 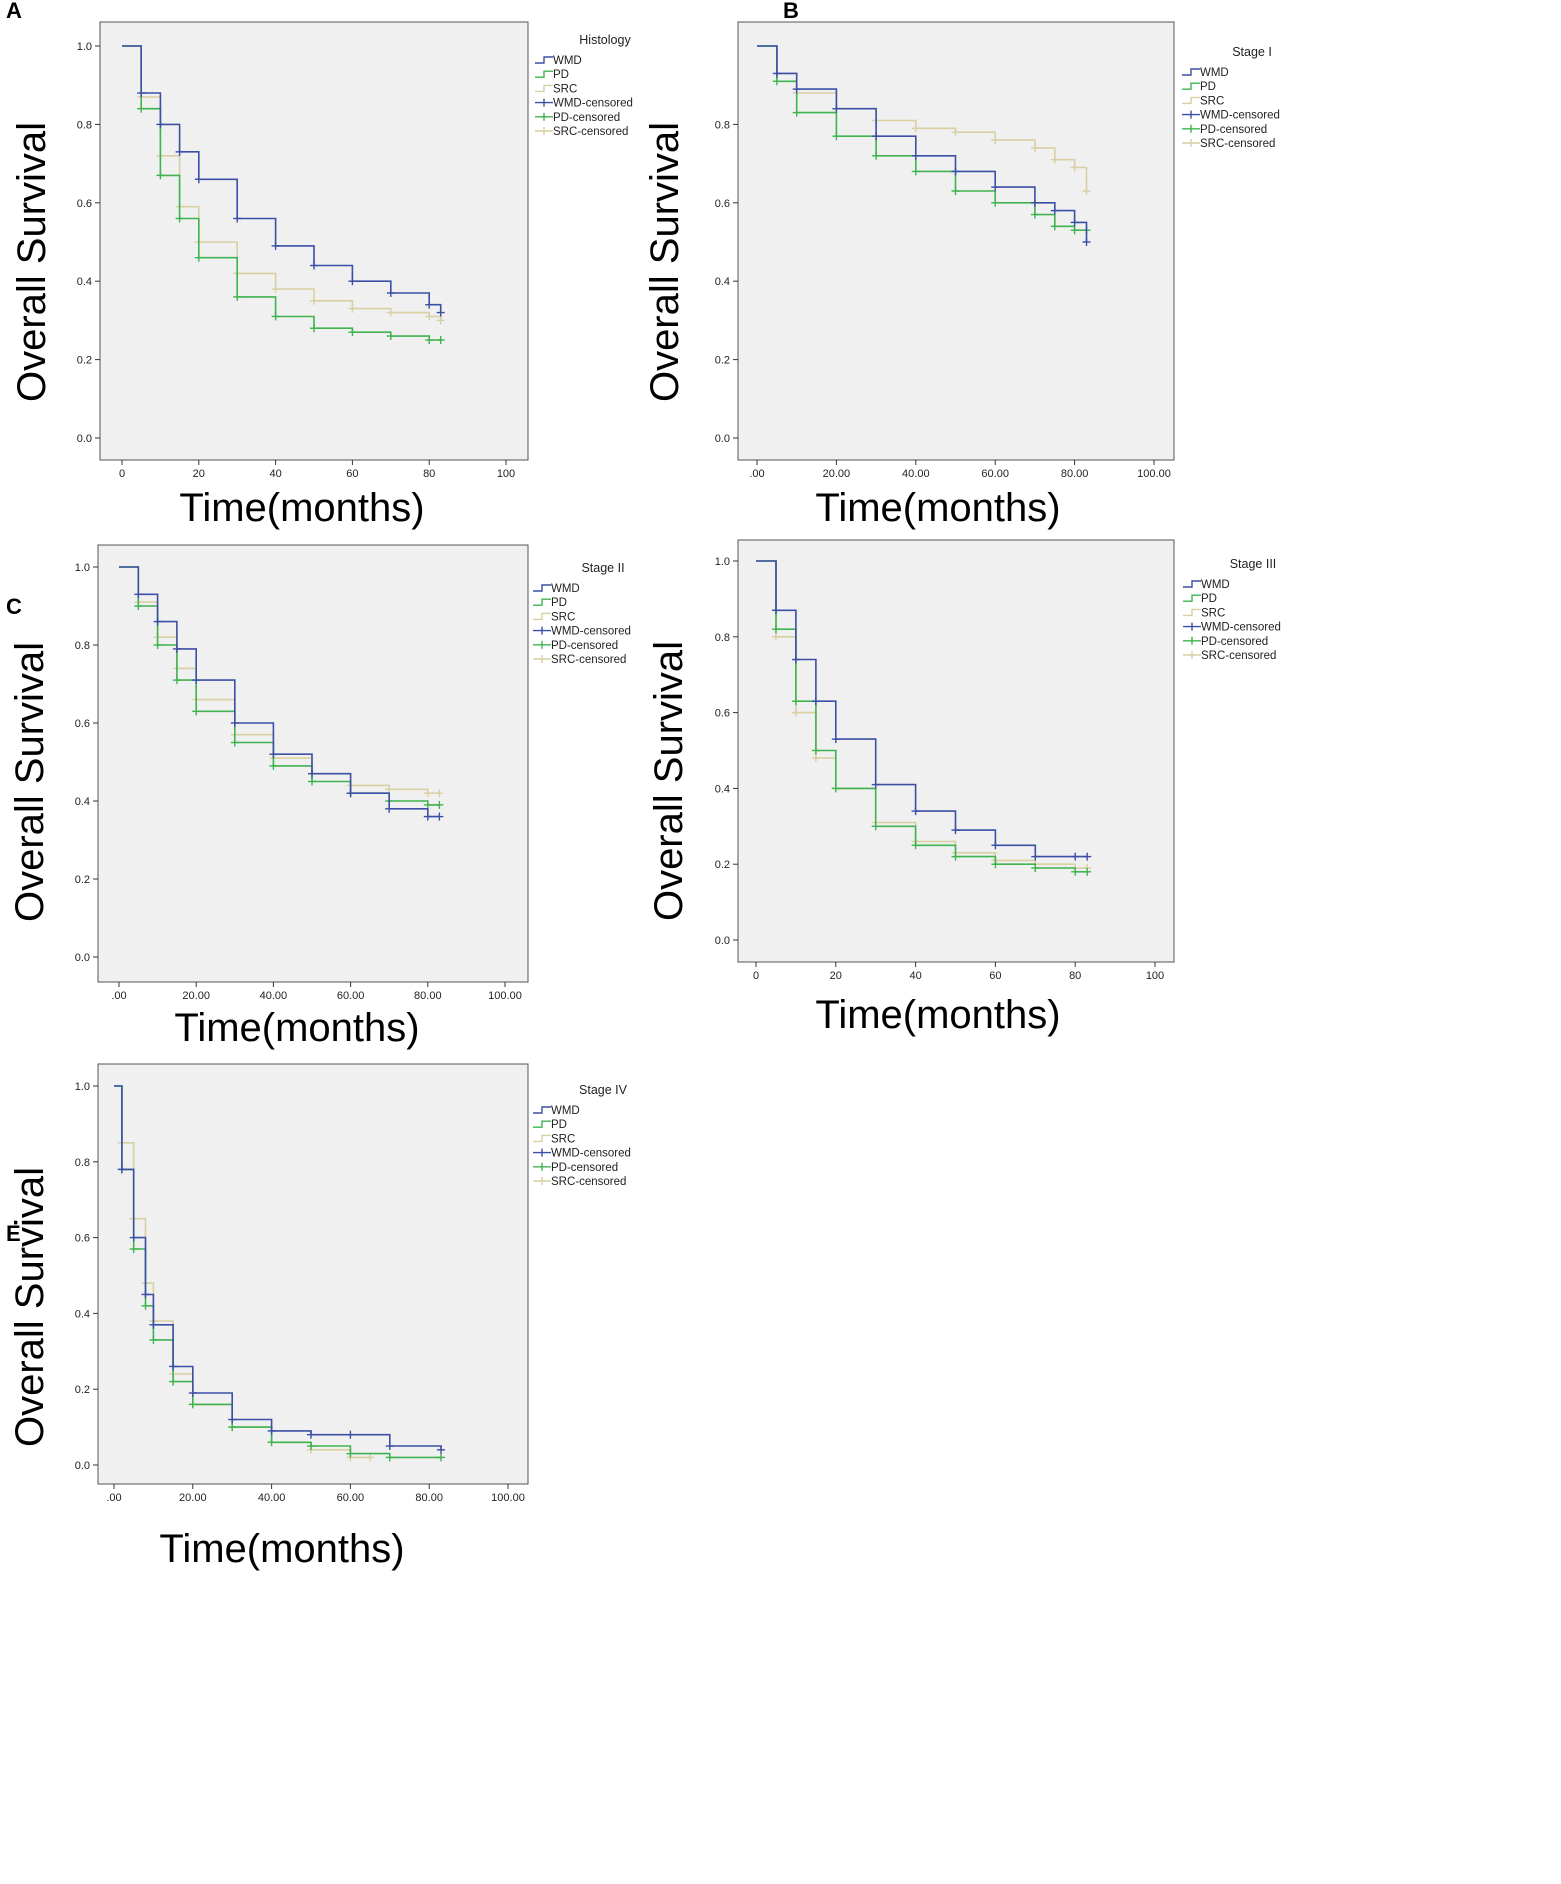 I want to click on x-tick-label: 20, so click(x=199, y=474).